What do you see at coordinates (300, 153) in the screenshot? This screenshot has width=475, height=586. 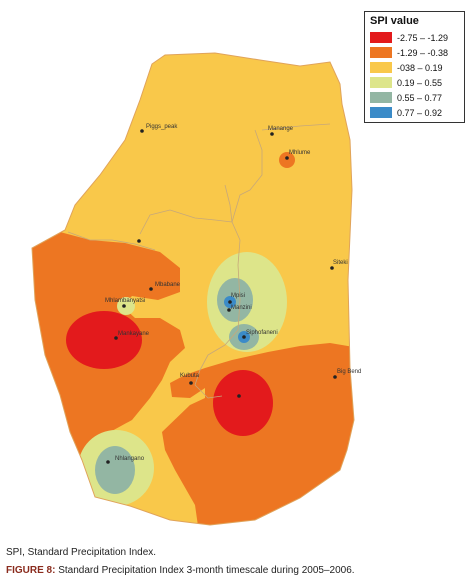 I see `place-label-mhlume: Mhlume` at bounding box center [300, 153].